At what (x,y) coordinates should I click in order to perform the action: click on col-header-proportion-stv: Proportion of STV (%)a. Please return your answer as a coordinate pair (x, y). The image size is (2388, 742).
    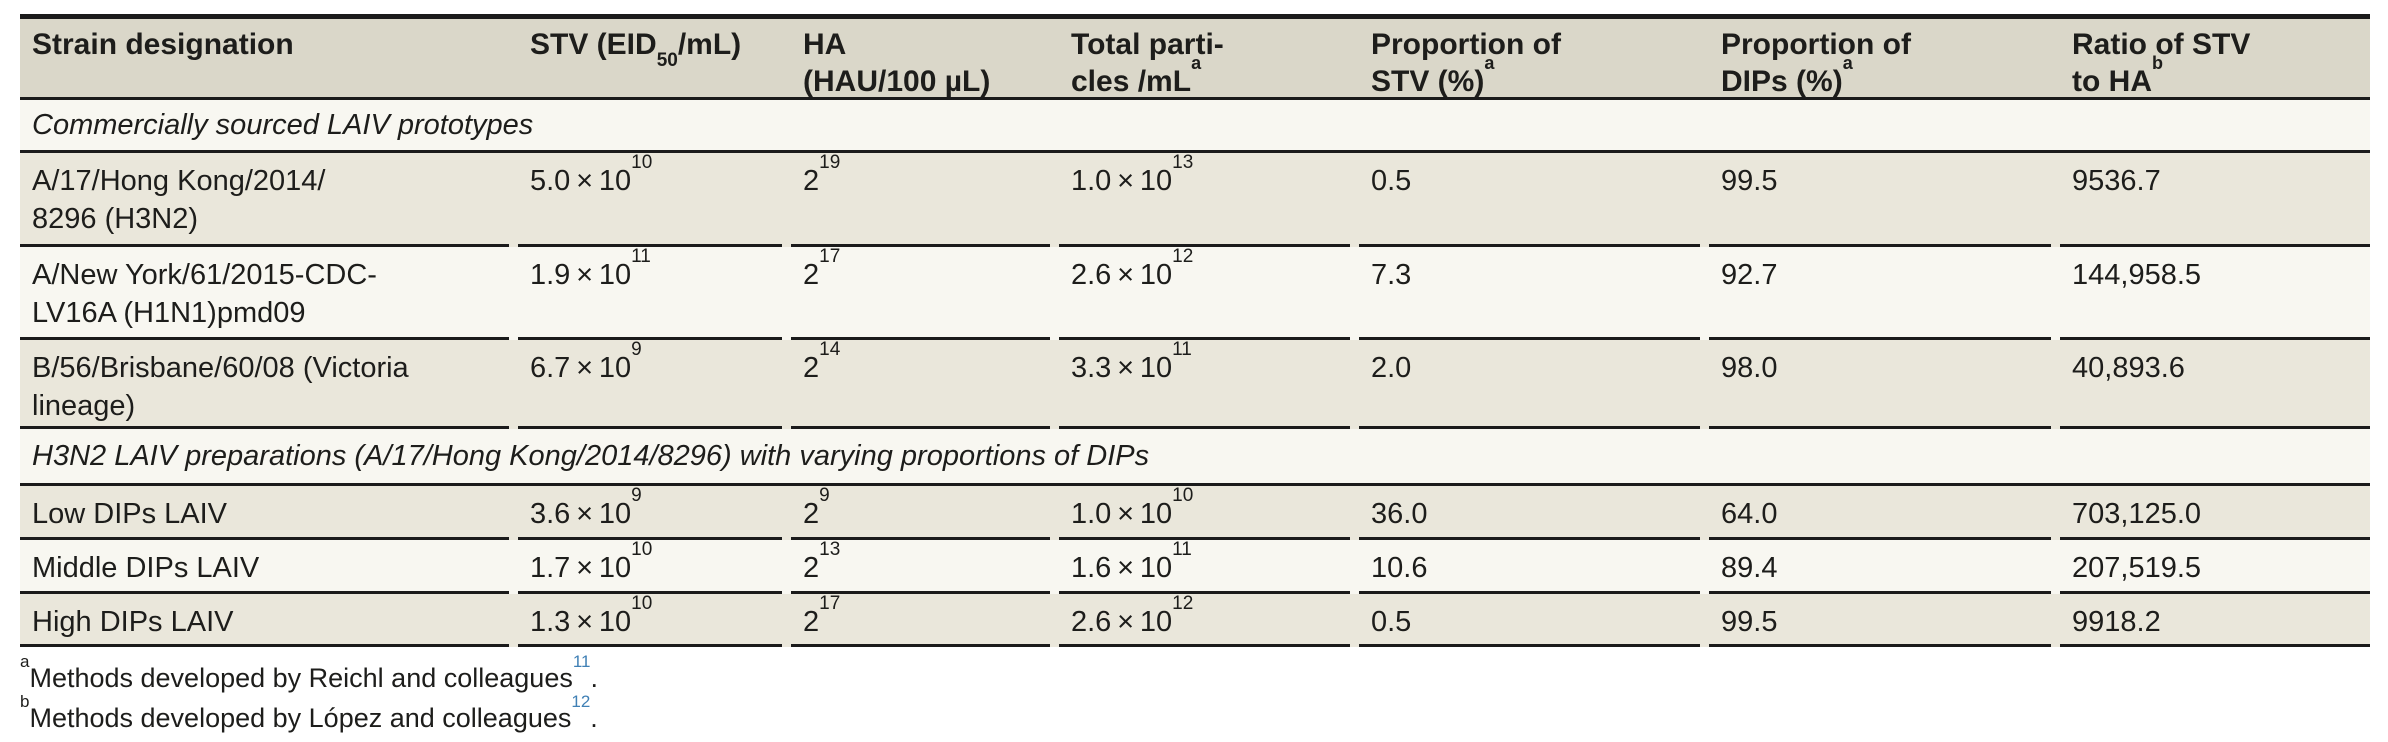
    Looking at the image, I should click on (1466, 63).